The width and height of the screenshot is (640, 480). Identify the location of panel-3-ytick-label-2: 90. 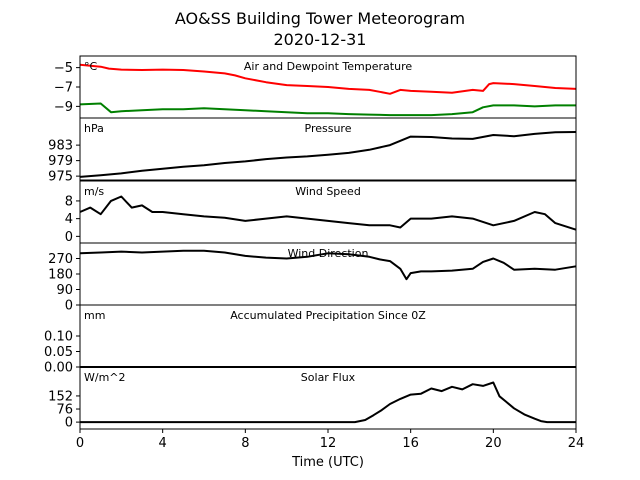
(64, 290).